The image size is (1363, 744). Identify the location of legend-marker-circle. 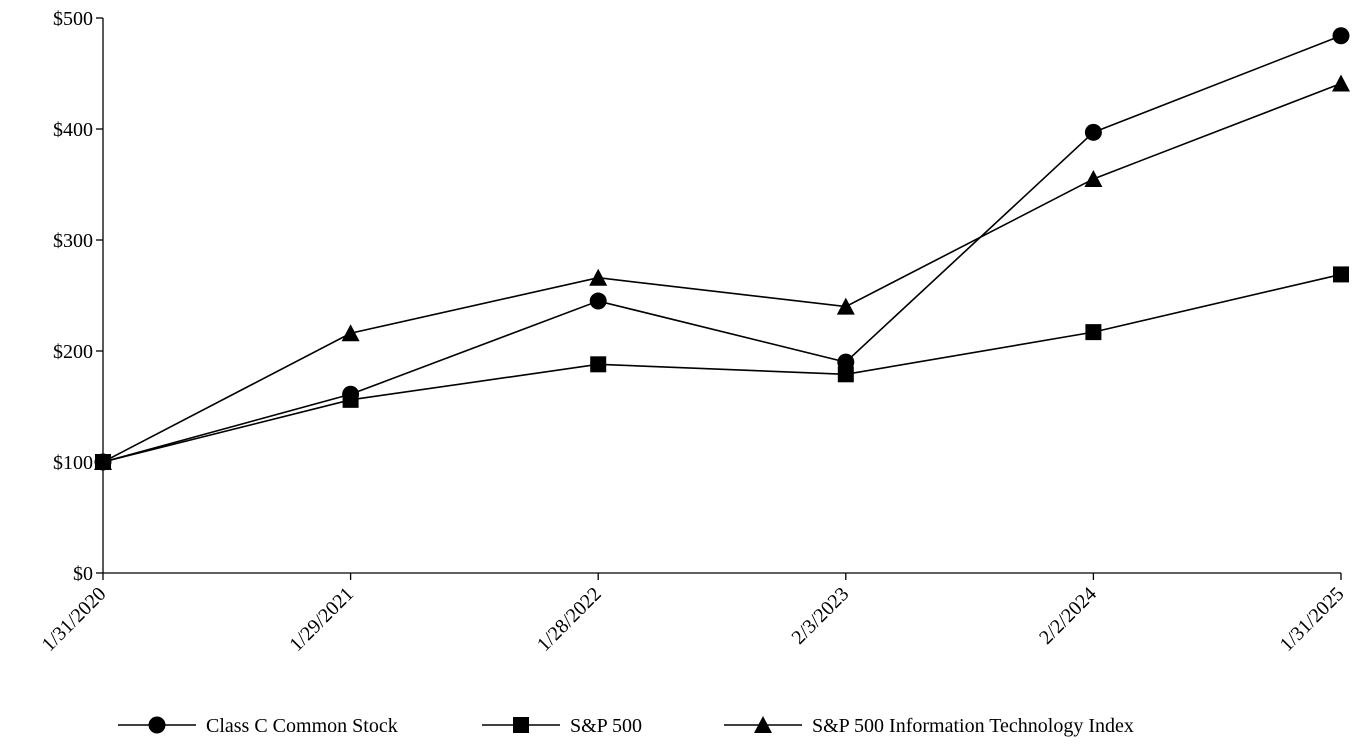
(157, 725).